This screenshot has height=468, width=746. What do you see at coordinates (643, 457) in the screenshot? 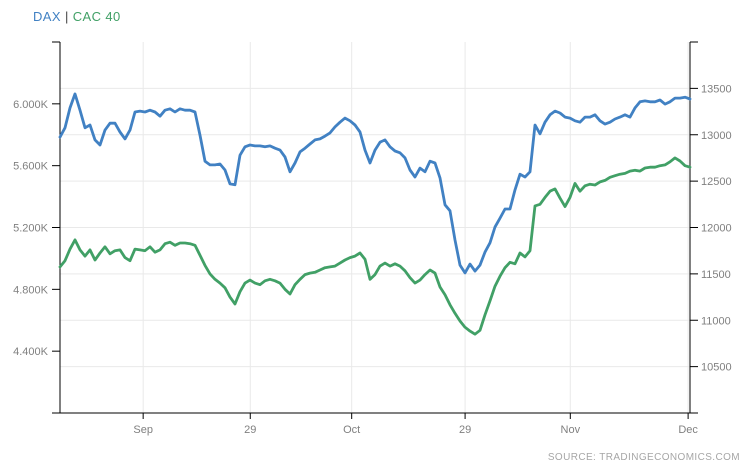
I see `source-attribution: SOURCE: TRADINGECONOMICS.COM` at bounding box center [643, 457].